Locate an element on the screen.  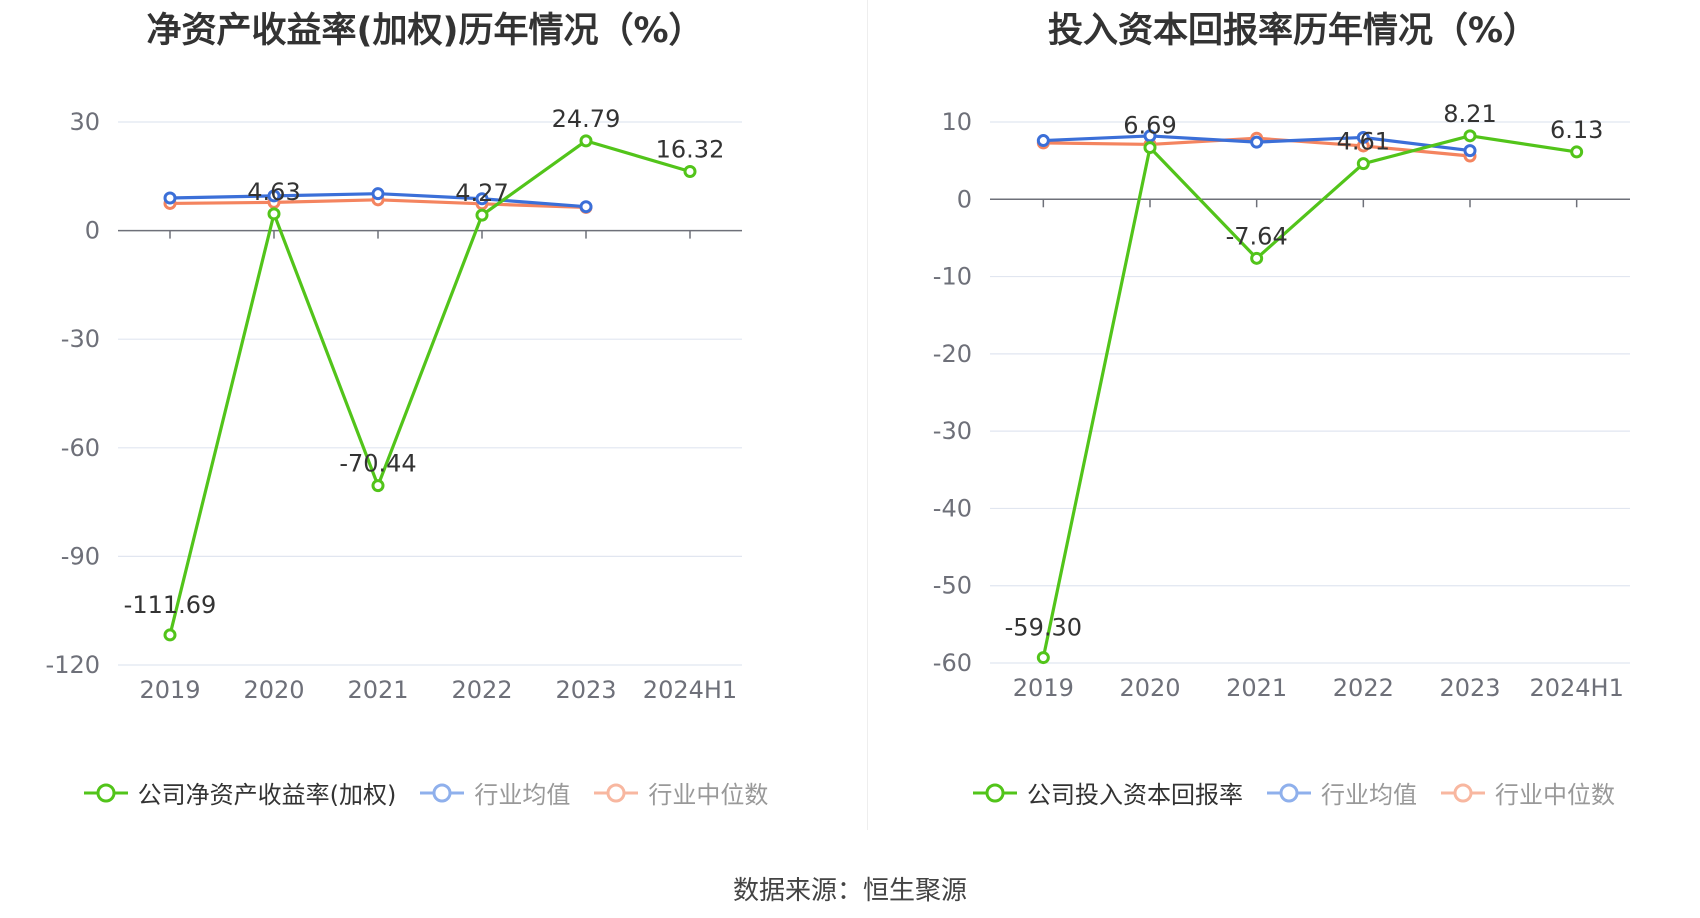
y-tick-label: -50 is located at coordinates (952, 586).